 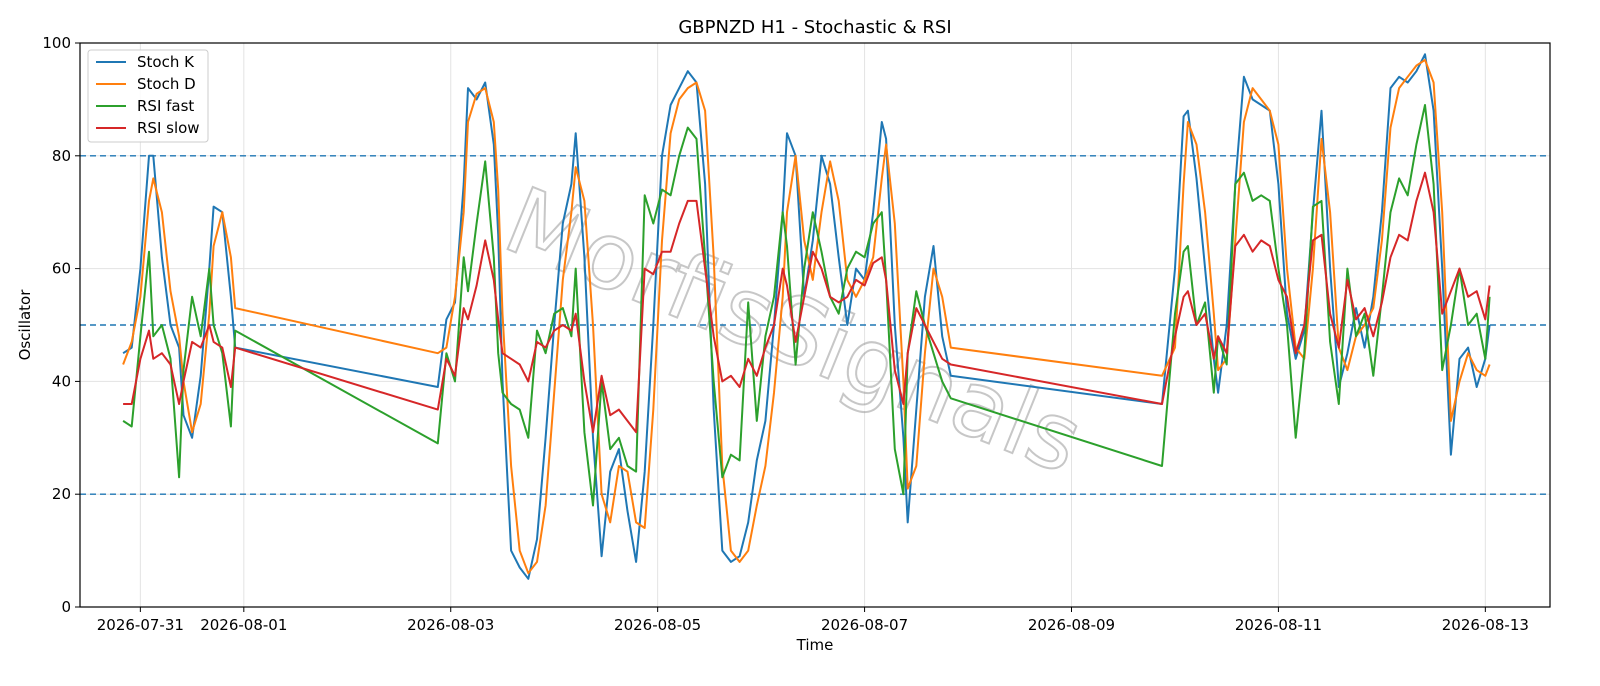 I want to click on x-tick-label: 2026-08-07, so click(x=864, y=625).